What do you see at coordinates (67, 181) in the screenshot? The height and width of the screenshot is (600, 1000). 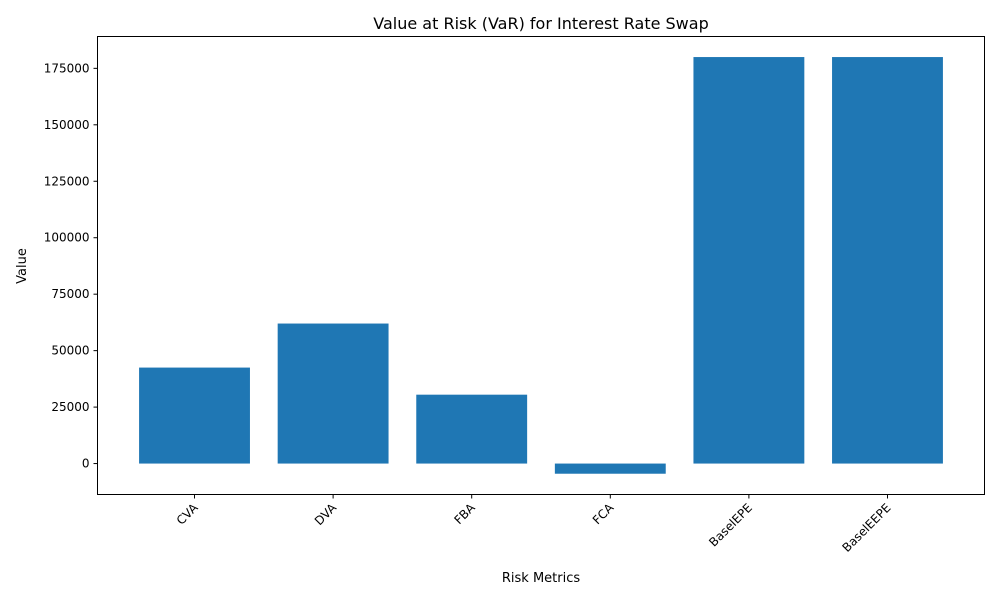 I see `y-tick-label: 125000` at bounding box center [67, 181].